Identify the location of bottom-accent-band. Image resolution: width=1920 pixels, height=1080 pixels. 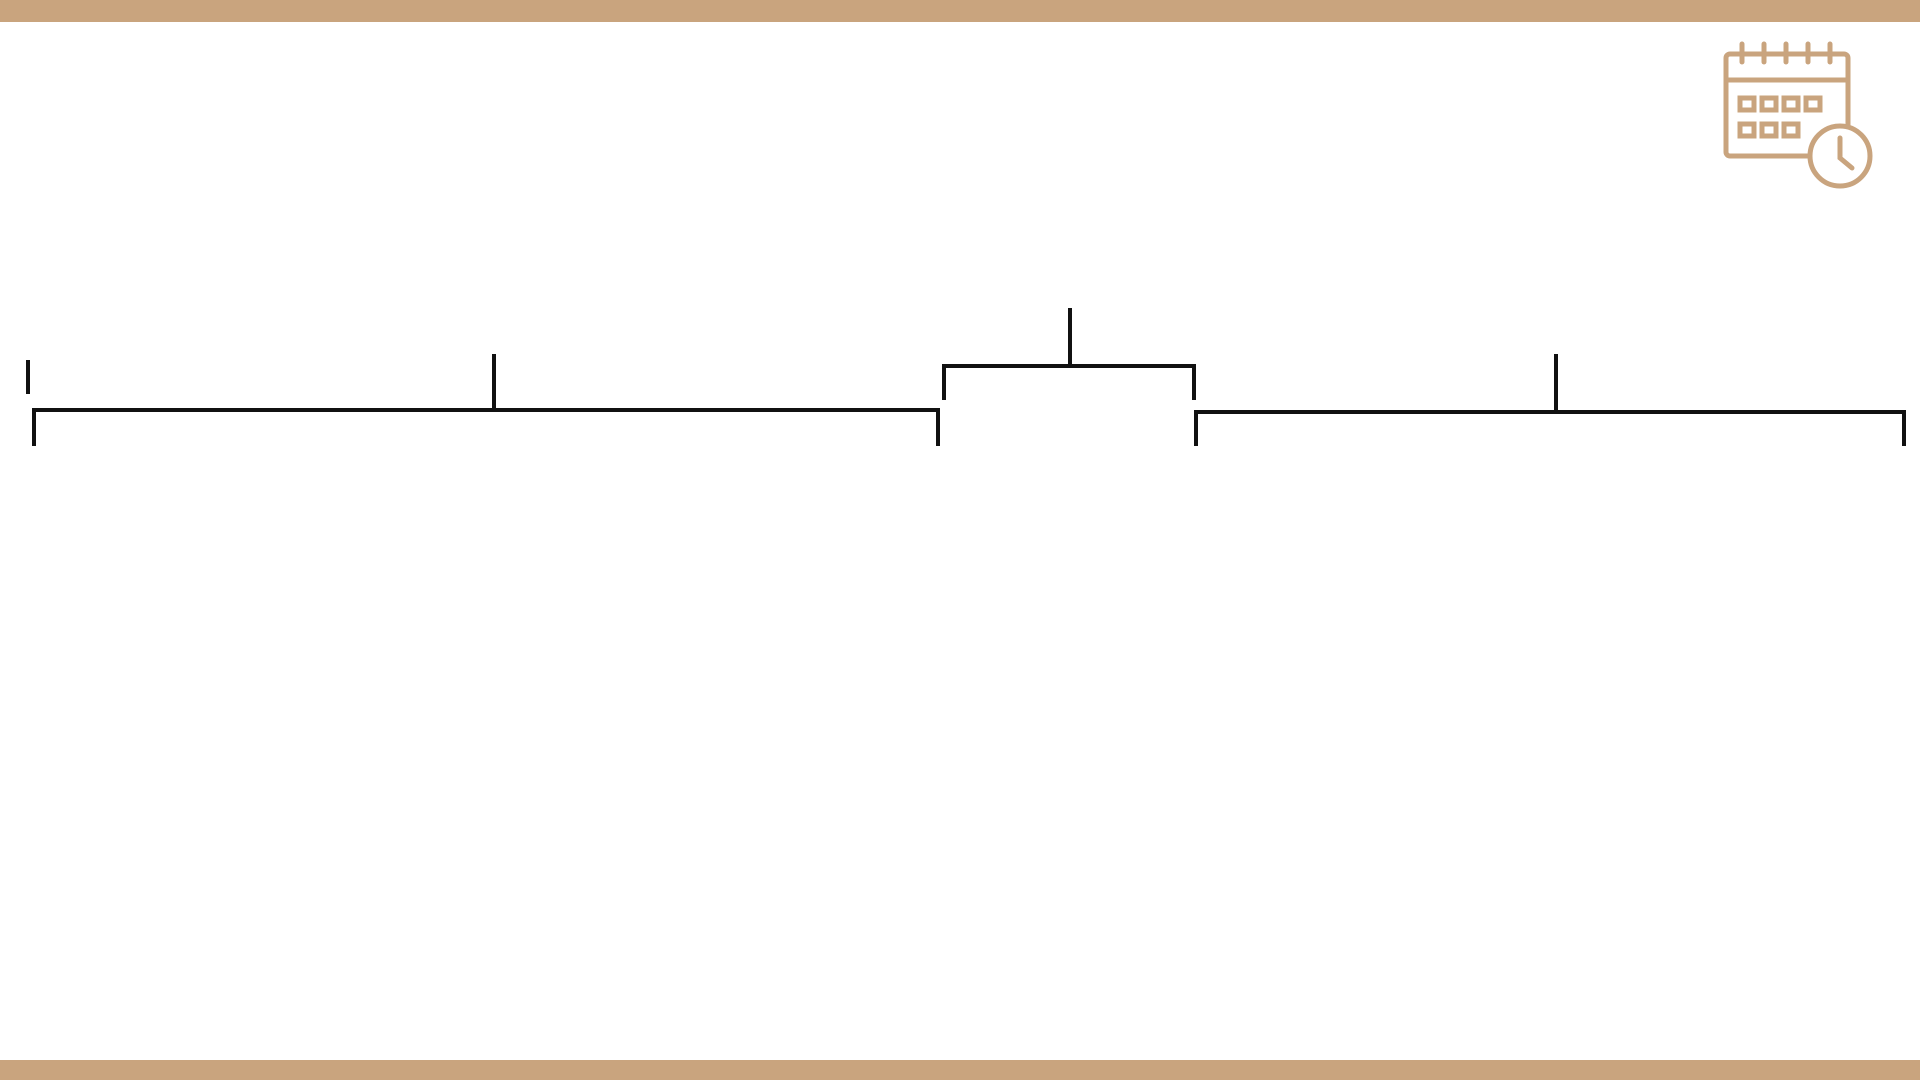
(960, 1070).